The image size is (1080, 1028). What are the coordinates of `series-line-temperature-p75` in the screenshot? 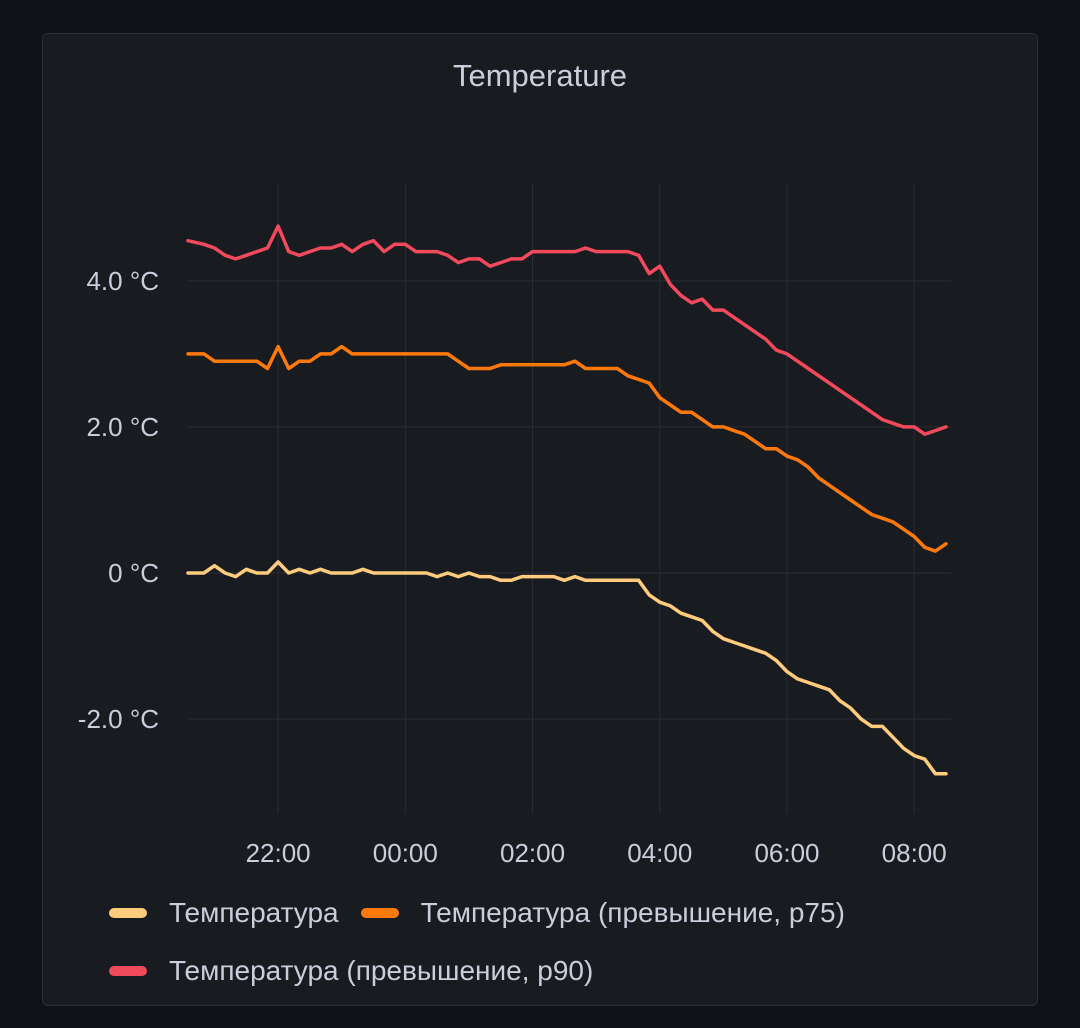 It's located at (567, 448).